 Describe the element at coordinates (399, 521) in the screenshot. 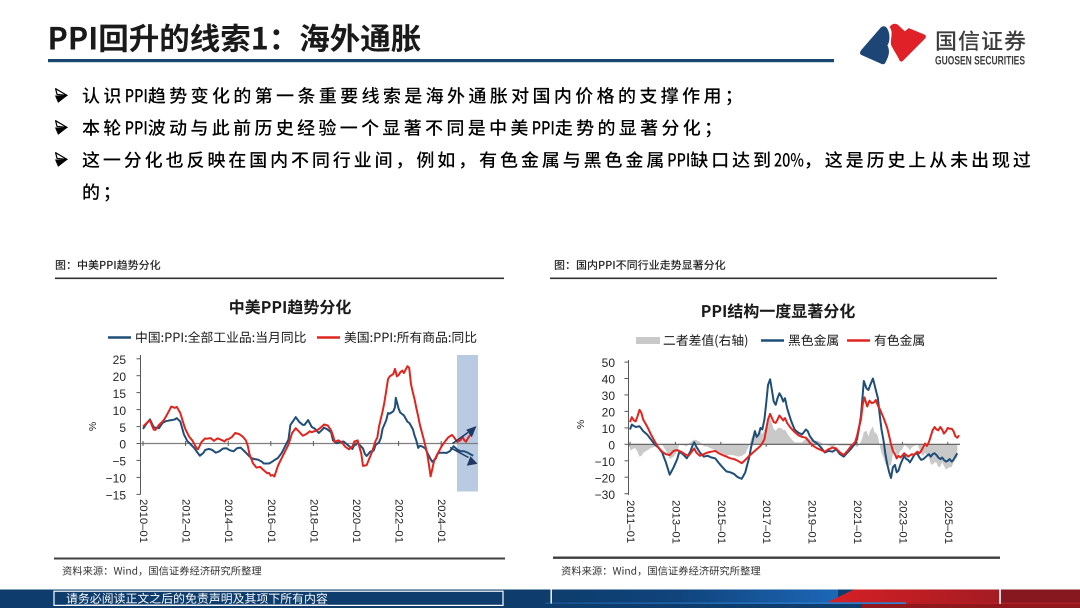

I see `svg-text: 2022–01` at that location.